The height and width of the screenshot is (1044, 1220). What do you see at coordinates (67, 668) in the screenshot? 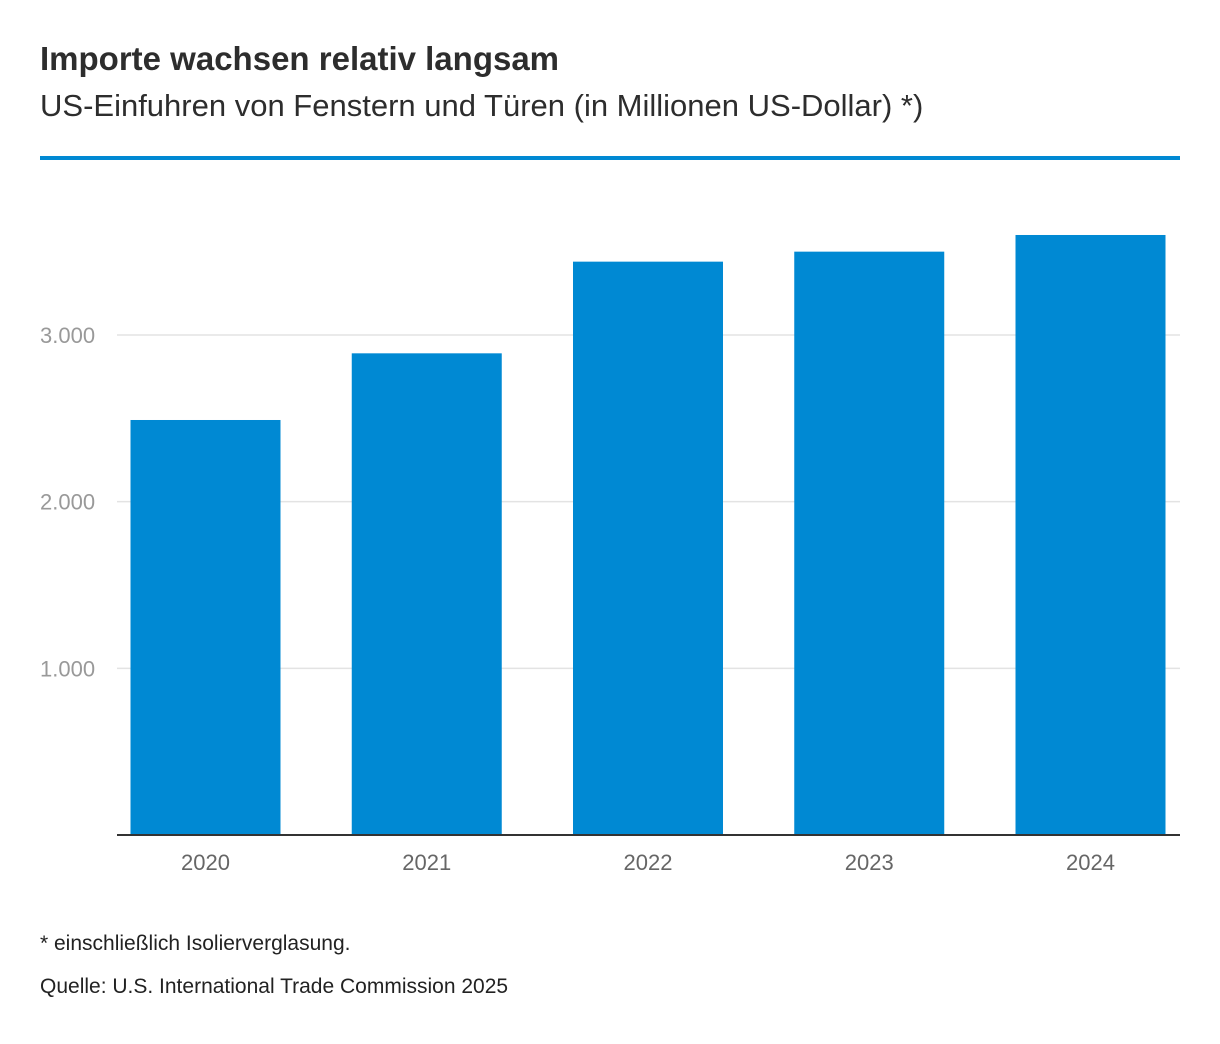
I see `y-tick-label: 1.000` at bounding box center [67, 668].